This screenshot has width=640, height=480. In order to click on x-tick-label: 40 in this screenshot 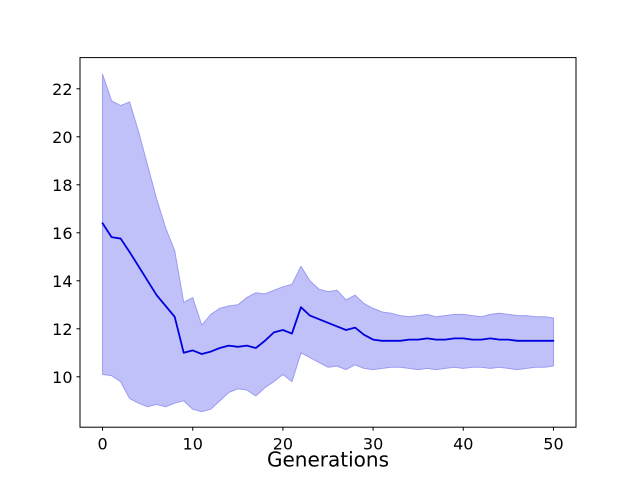, I will do `click(463, 444)`.